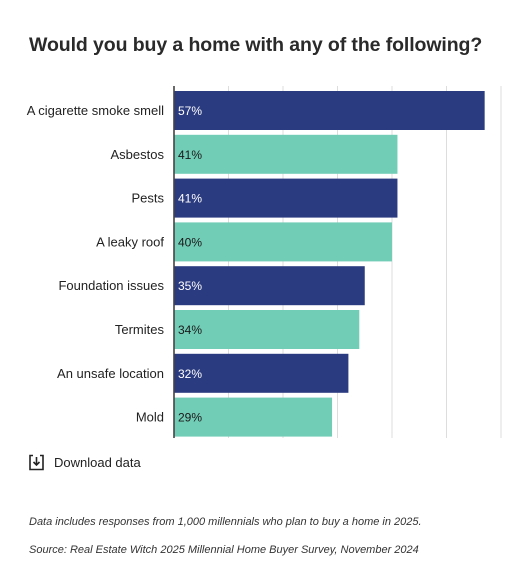 The width and height of the screenshot is (529, 588). Describe the element at coordinates (138, 154) in the screenshot. I see `category-label: Asbestos` at that location.